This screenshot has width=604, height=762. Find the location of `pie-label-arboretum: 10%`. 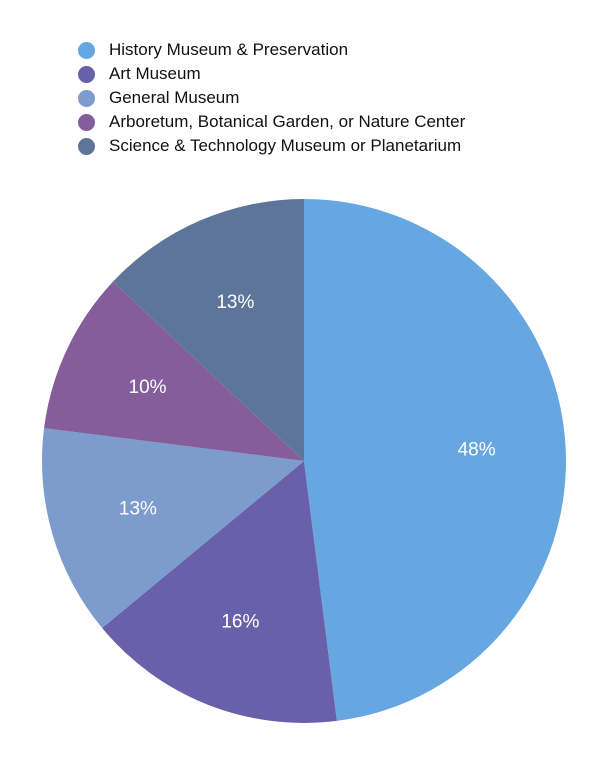

pie-label-arboretum: 10% is located at coordinates (148, 387).